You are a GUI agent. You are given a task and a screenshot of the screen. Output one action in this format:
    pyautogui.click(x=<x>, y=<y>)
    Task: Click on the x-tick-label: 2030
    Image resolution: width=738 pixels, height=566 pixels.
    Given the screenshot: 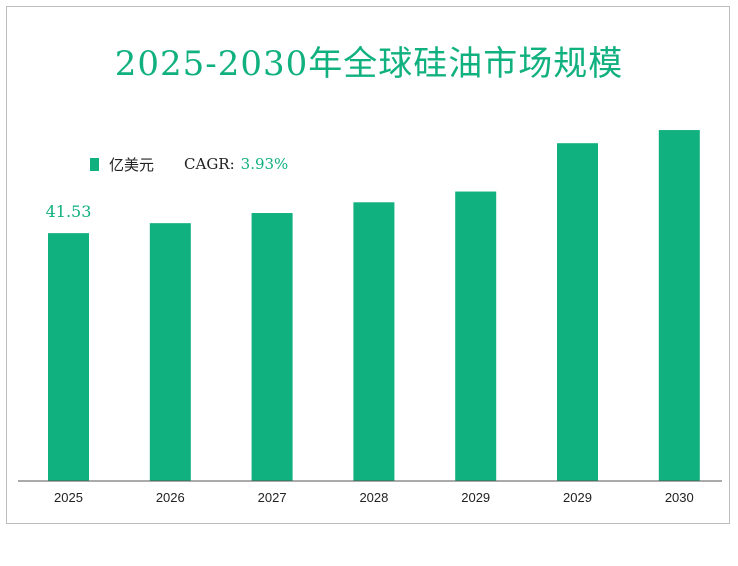 What is the action you would take?
    pyautogui.click(x=679, y=497)
    